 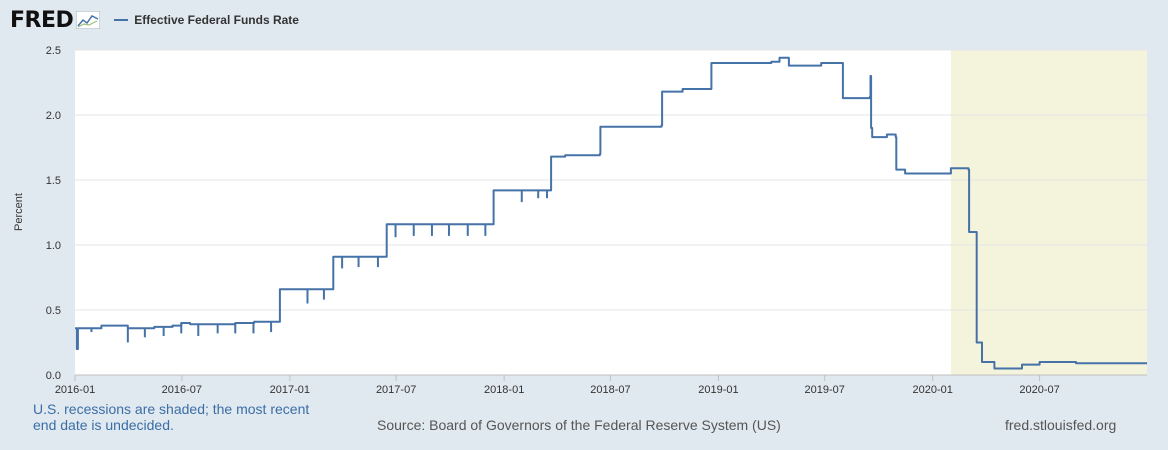 I want to click on recession-layer, so click(x=1048, y=212).